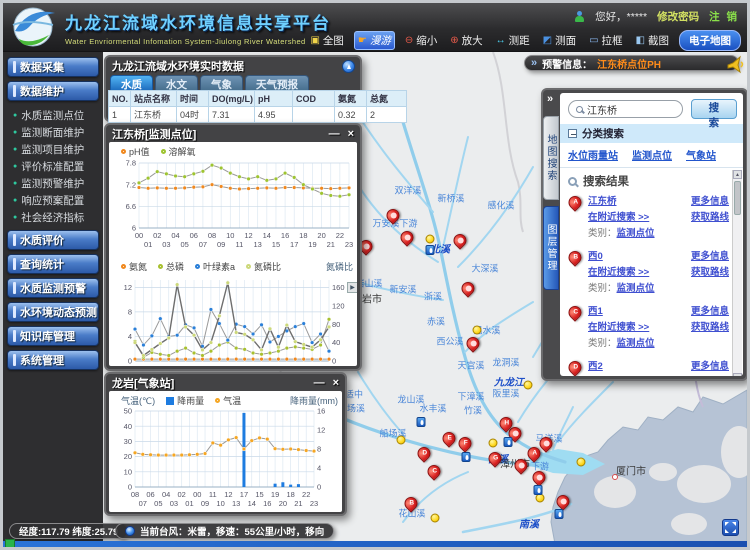 The image size is (750, 550). I want to click on results-scrollbar: ▲ ▼, so click(737, 273).